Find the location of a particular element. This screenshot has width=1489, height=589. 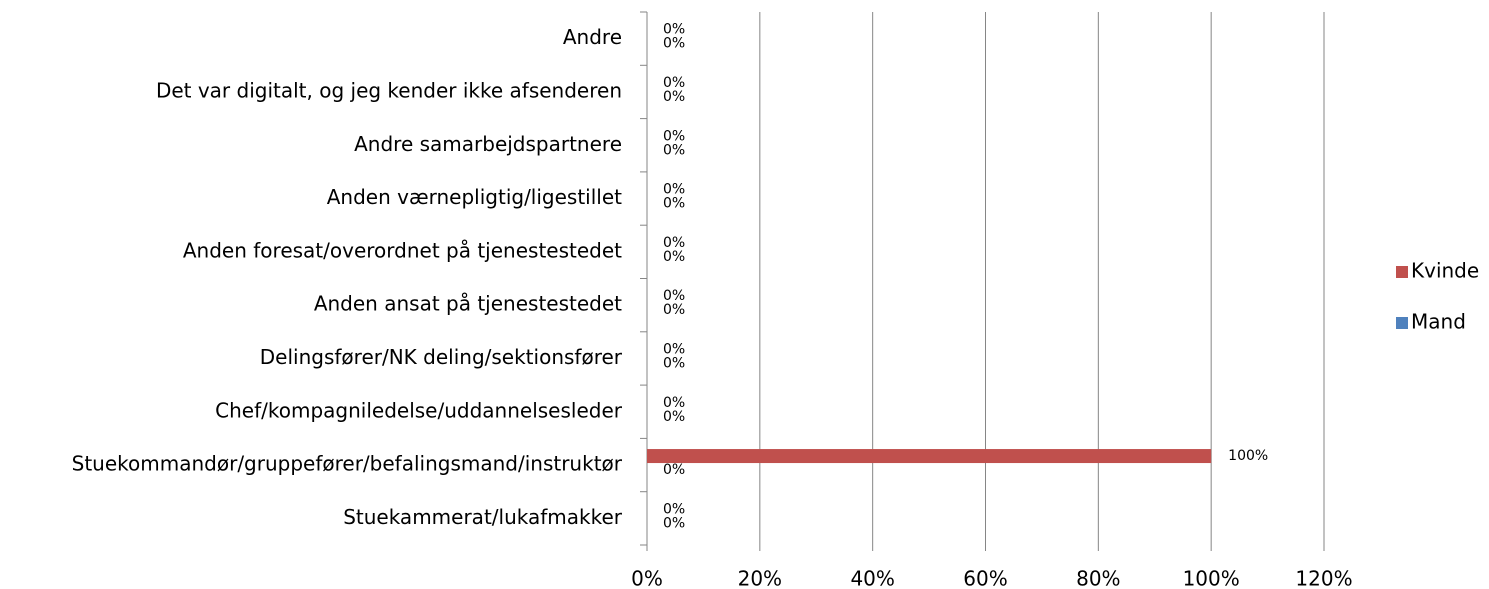

category-label: Andre samarbejdspartnere is located at coordinates (488, 144).